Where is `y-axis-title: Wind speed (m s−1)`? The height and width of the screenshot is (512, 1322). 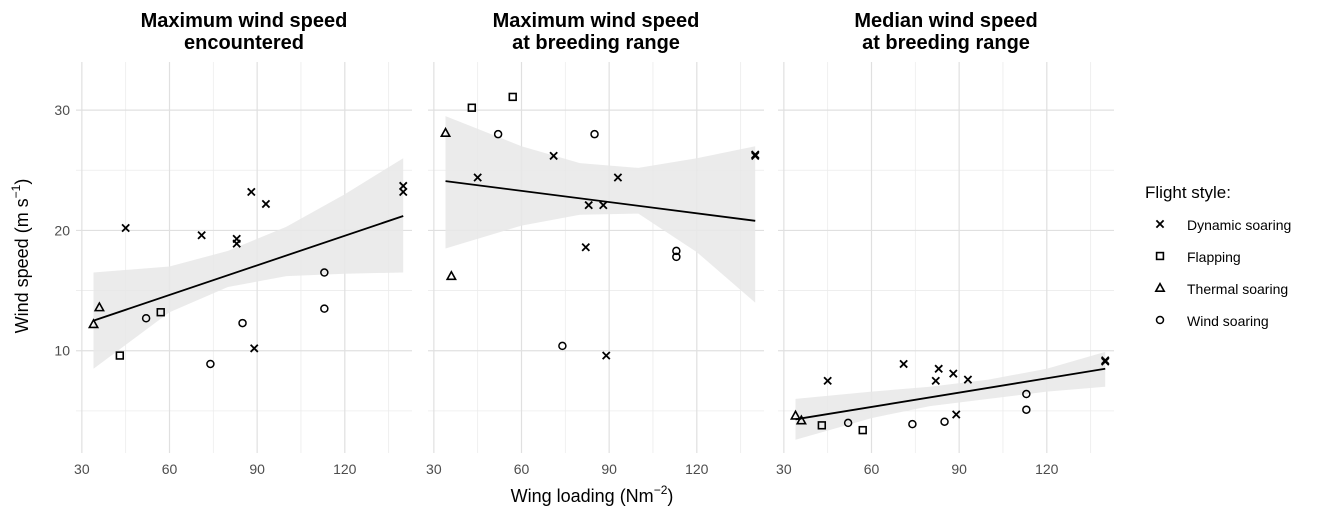
y-axis-title: Wind speed (m s−1) is located at coordinates (20, 256).